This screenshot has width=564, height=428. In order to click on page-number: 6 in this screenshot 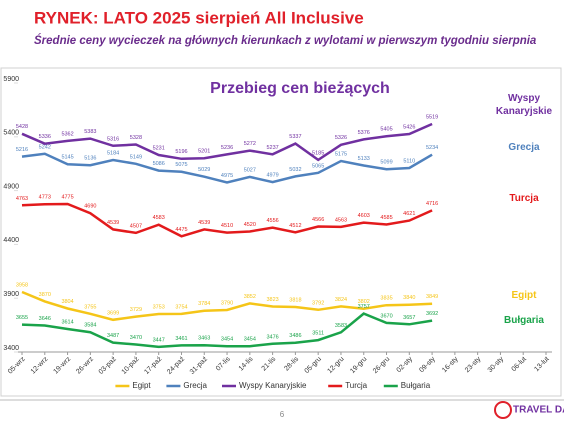, I will do `click(282, 414)`.